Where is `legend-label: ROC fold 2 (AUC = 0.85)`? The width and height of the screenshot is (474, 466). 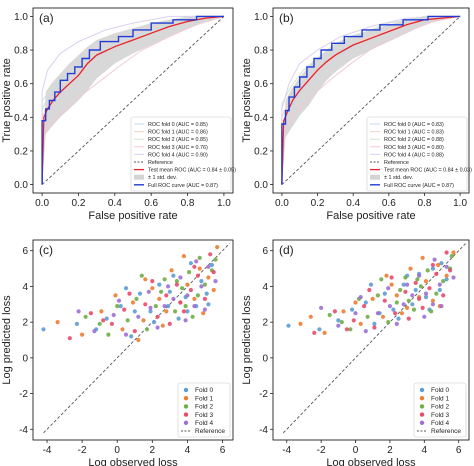 legend-label: ROC fold 2 (AUC = 0.85) is located at coordinates (178, 140).